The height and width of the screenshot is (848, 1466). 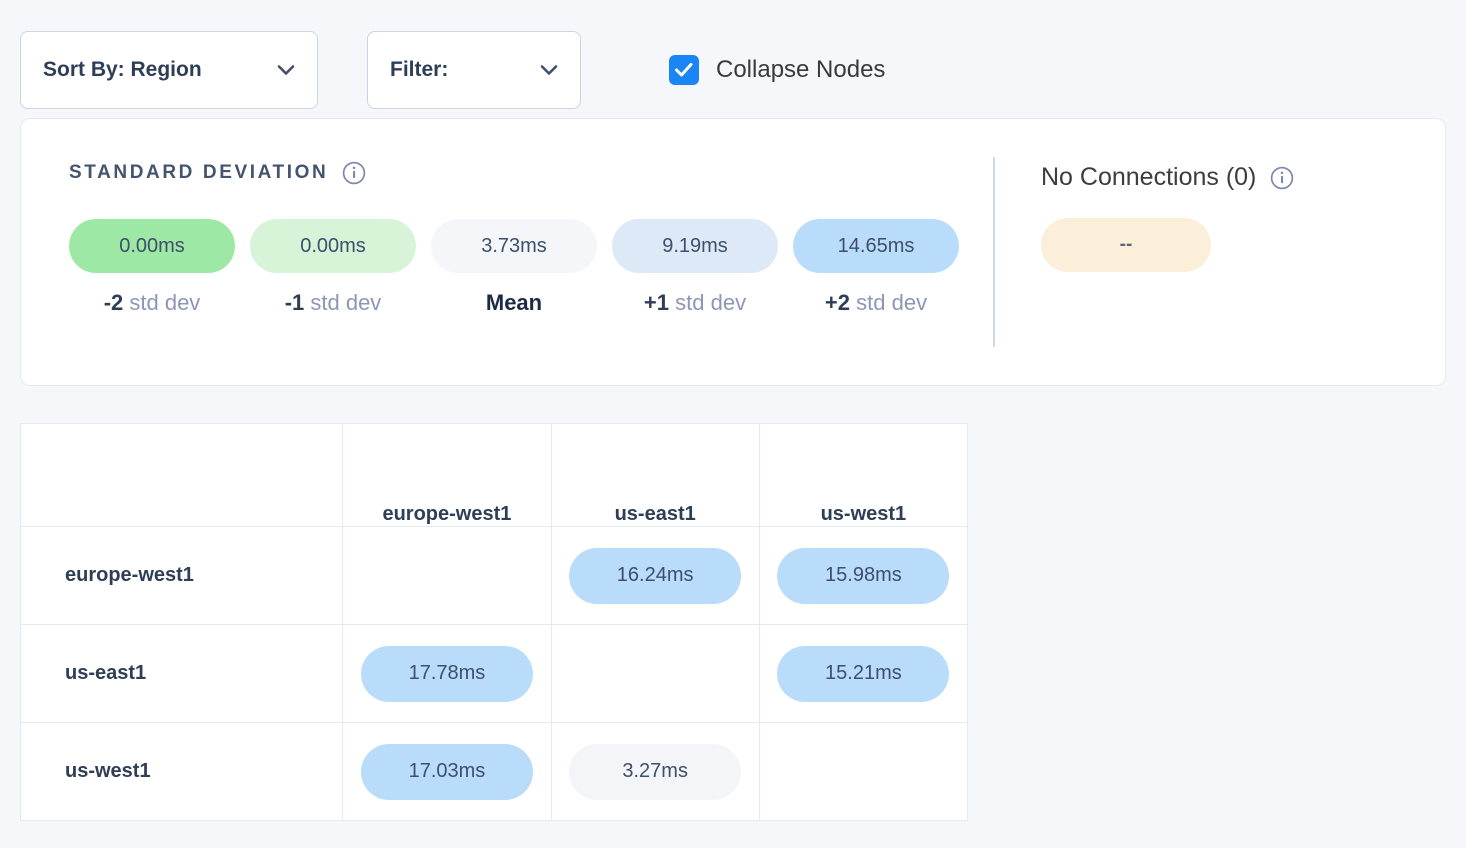 I want to click on latency-pill: 15.98ms, so click(x=863, y=575).